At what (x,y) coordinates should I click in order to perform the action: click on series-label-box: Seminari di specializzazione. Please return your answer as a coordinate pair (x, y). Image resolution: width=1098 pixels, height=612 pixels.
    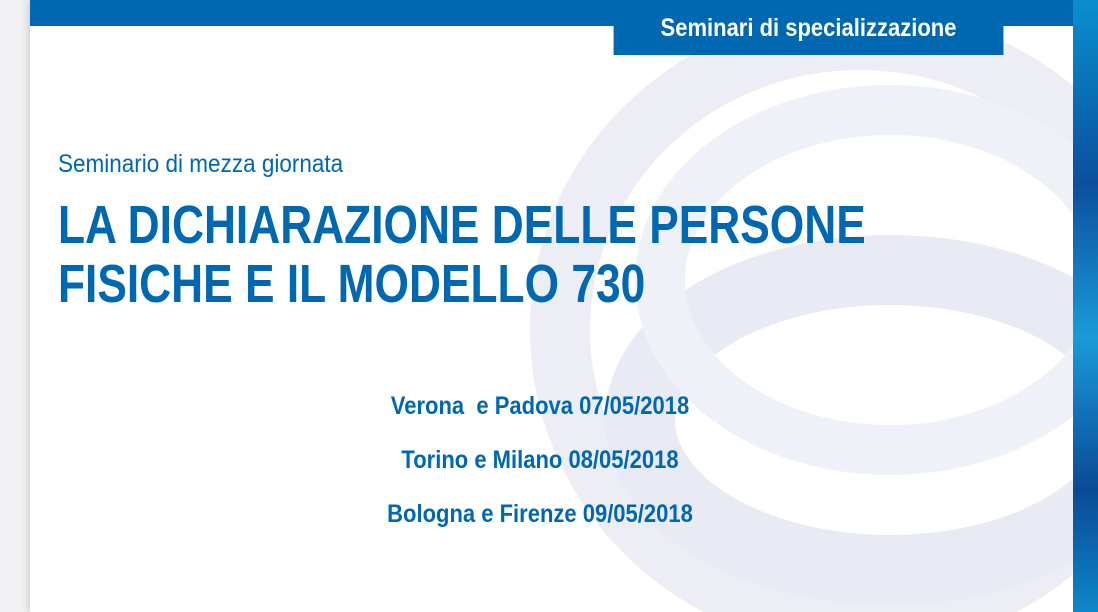
    Looking at the image, I should click on (808, 27).